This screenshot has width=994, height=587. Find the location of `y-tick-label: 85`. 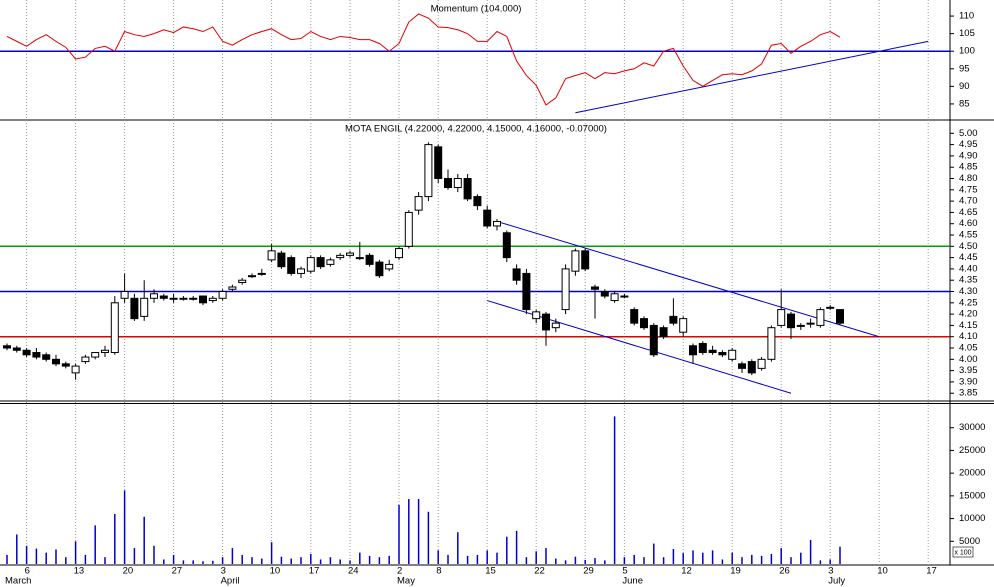

y-tick-label: 85 is located at coordinates (964, 103).